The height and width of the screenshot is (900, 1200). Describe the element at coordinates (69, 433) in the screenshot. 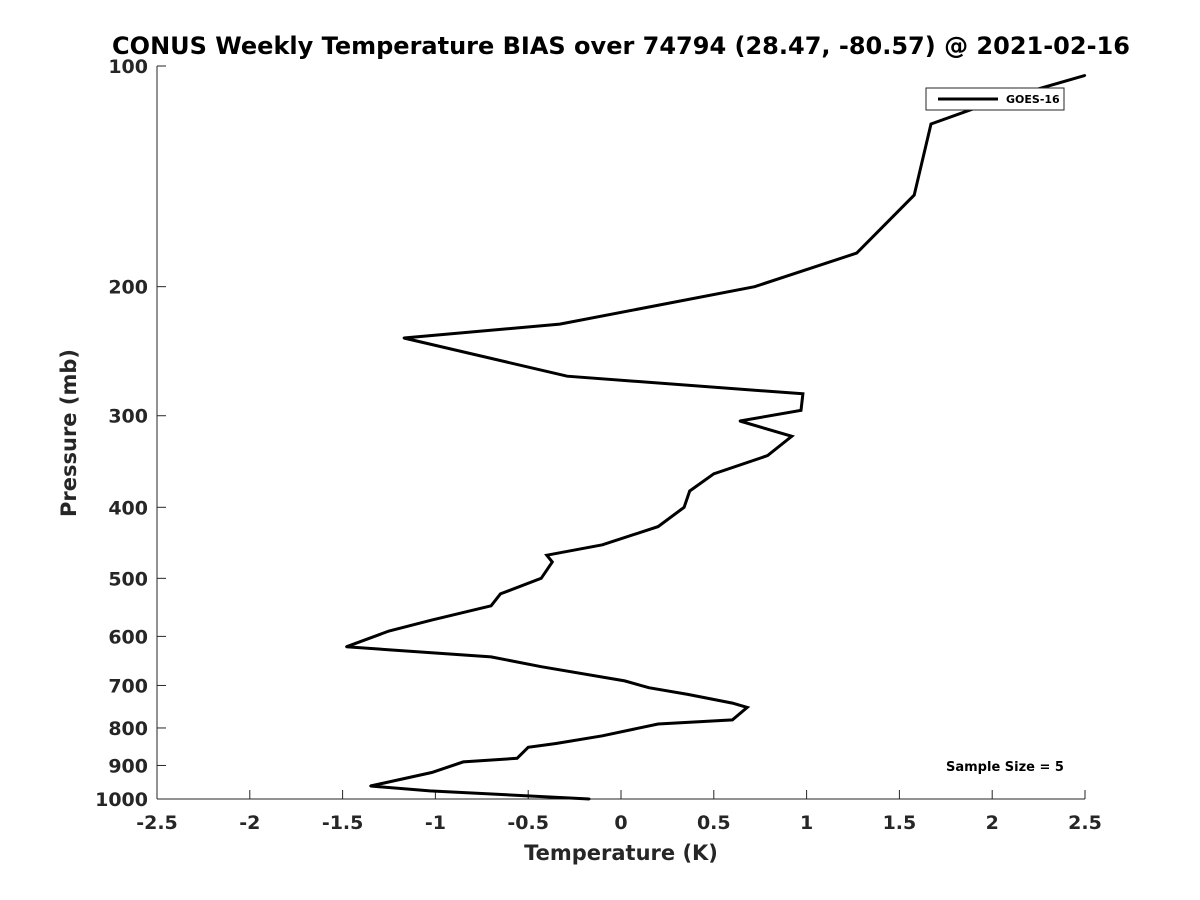

I see `y-axis-label: Pressure (mb)` at that location.